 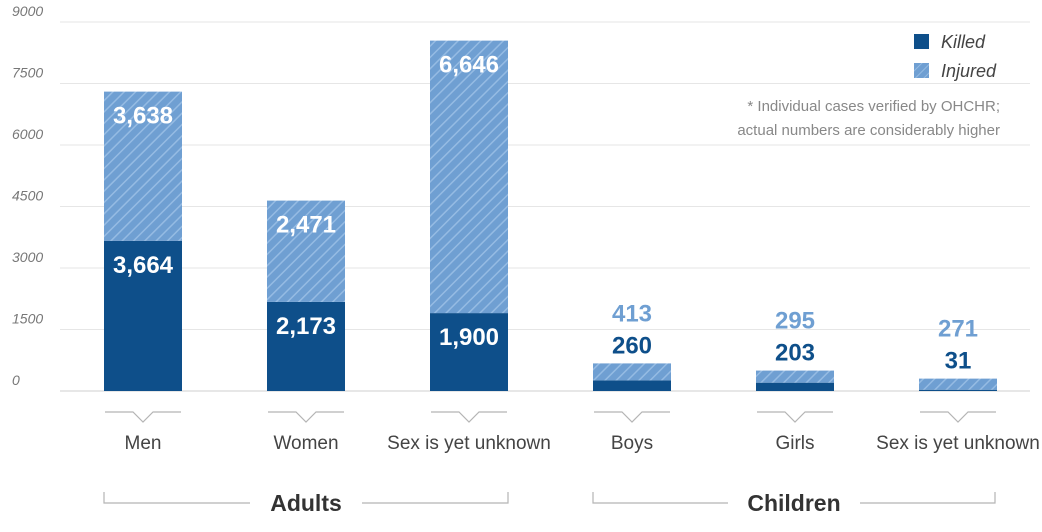 I want to click on y-tick-label: 7500, so click(x=27, y=73).